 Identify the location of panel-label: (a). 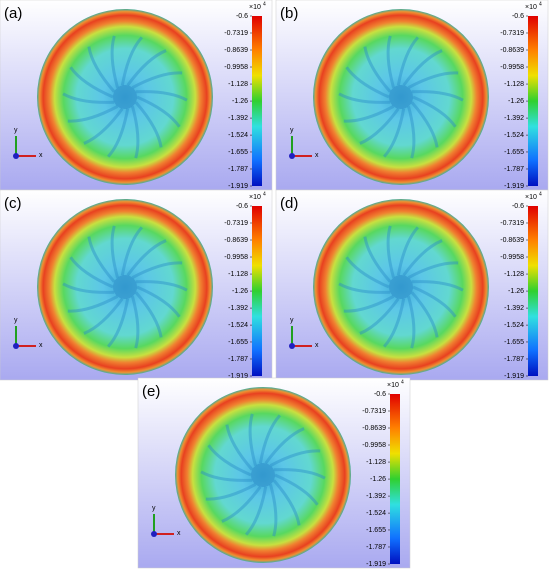
(13, 13).